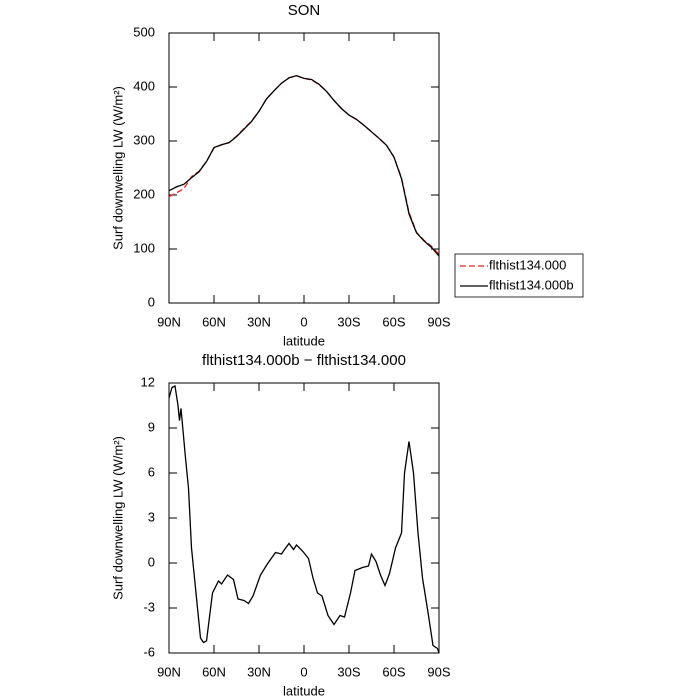  Describe the element at coordinates (151, 471) in the screenshot. I see `y-tick-label: 6` at that location.